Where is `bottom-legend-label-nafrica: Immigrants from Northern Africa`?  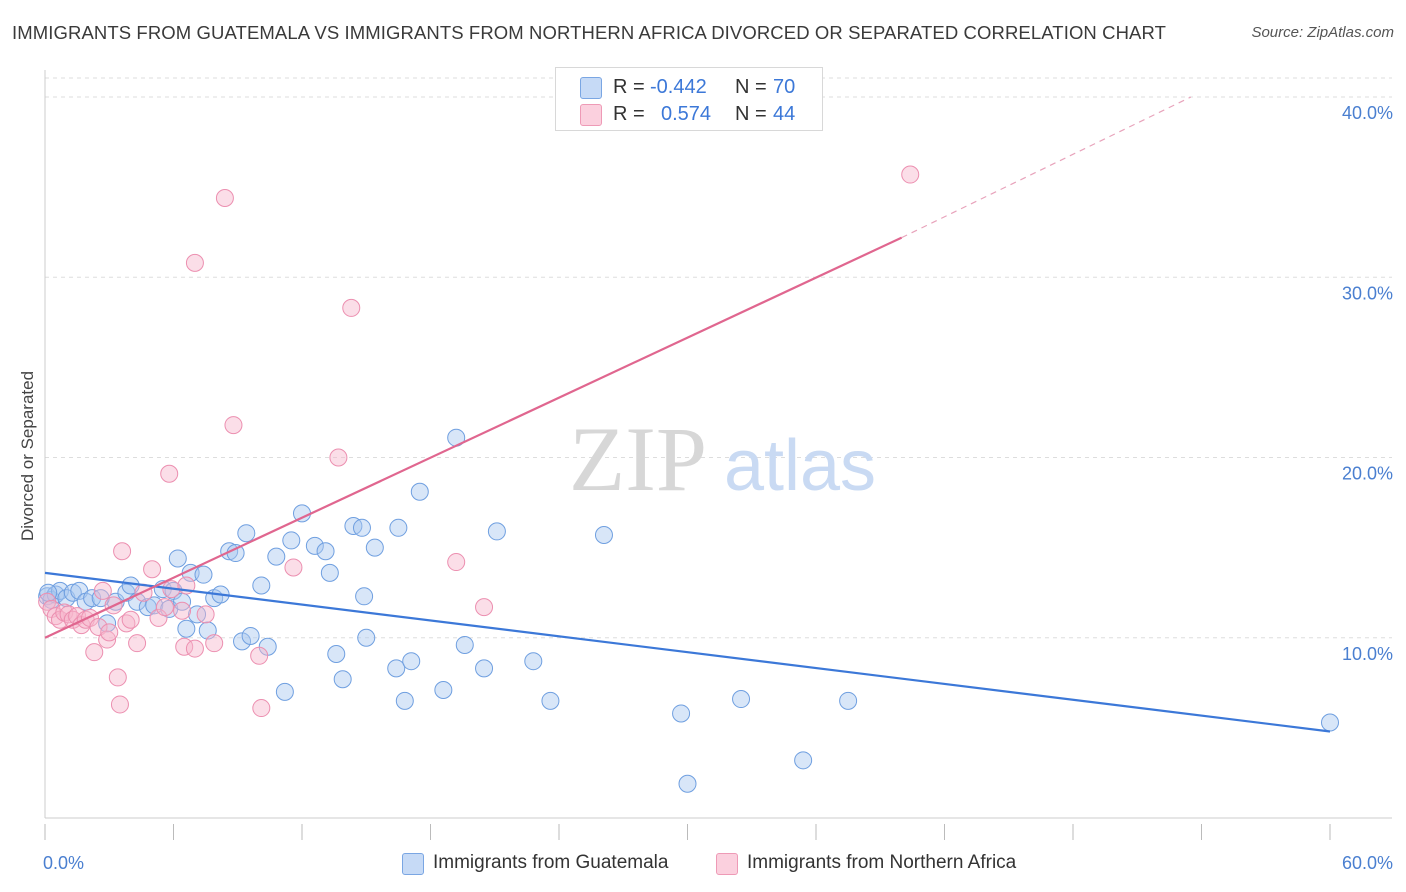 bottom-legend-label-nafrica: Immigrants from Northern Africa is located at coordinates (882, 862).